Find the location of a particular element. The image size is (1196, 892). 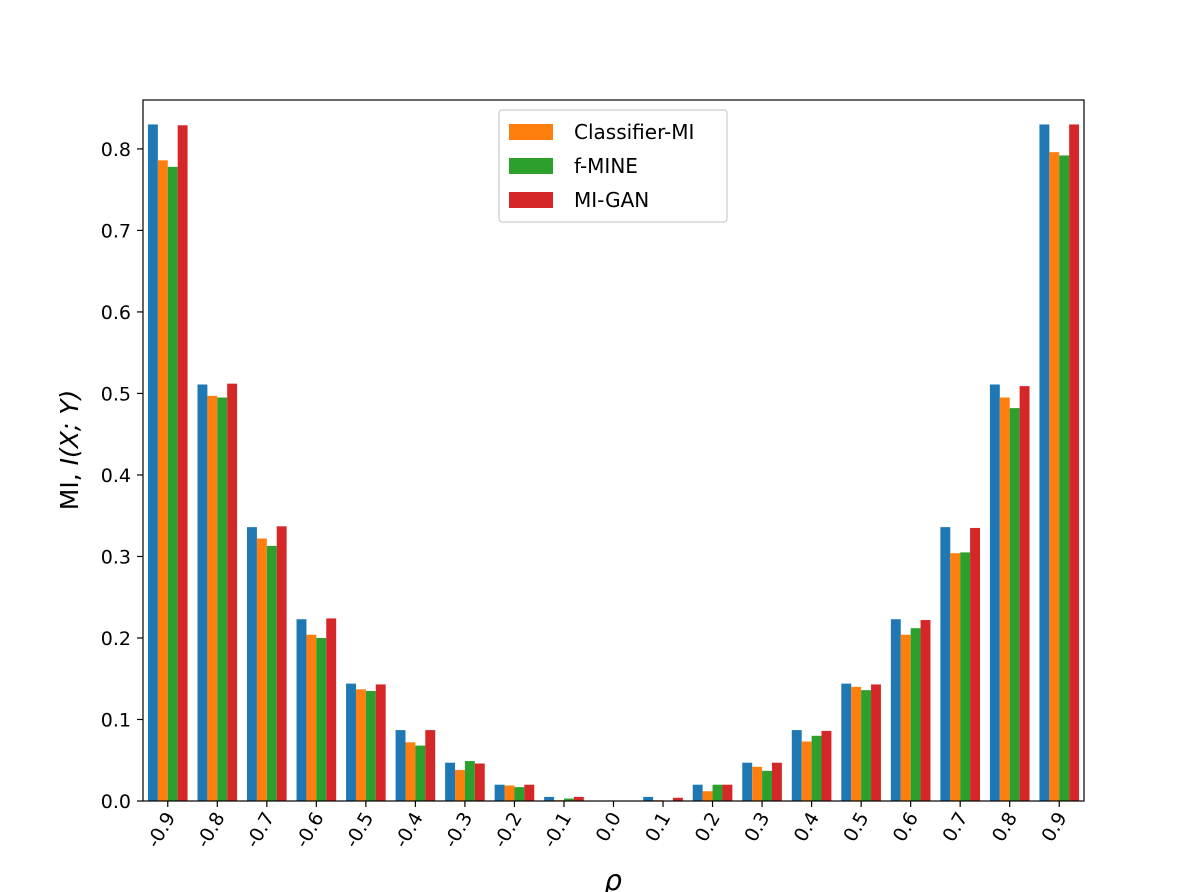

bar-series4-0.6 is located at coordinates (925, 710).